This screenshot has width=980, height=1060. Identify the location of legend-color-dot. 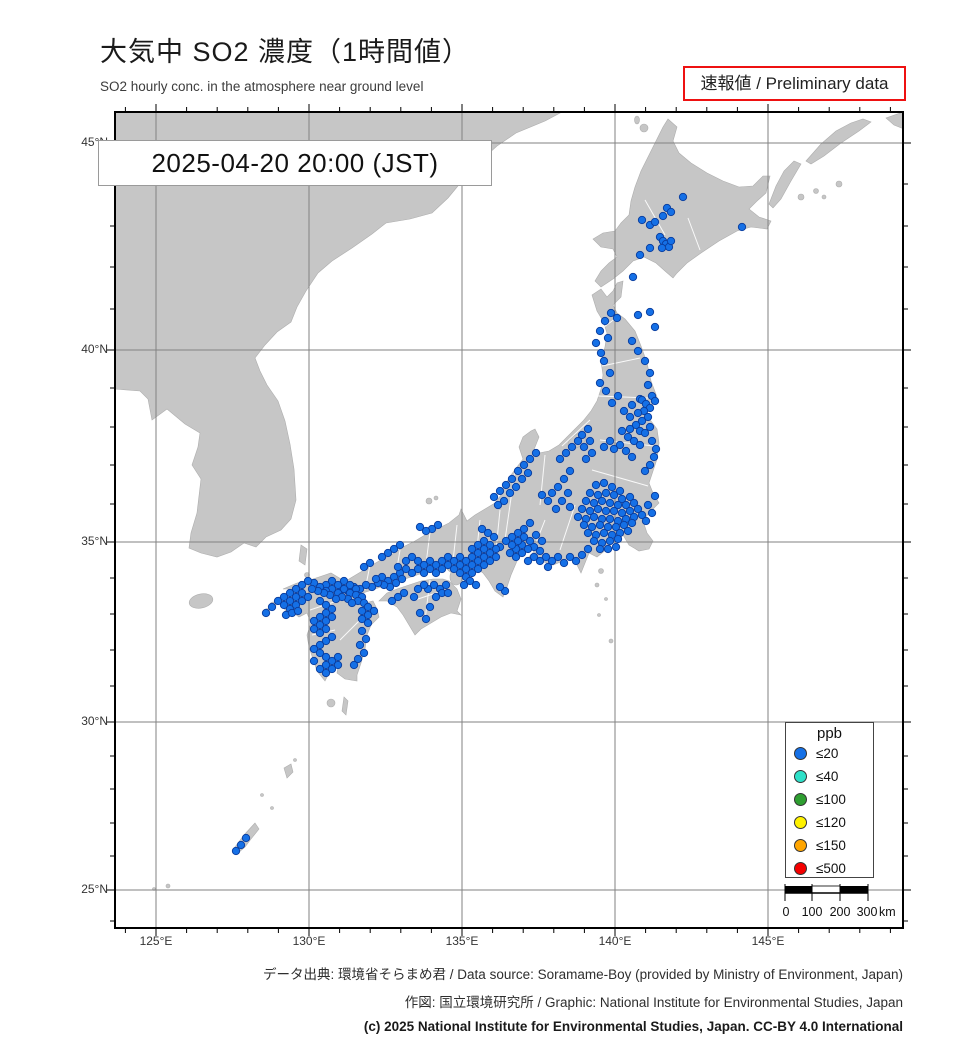
(800, 799).